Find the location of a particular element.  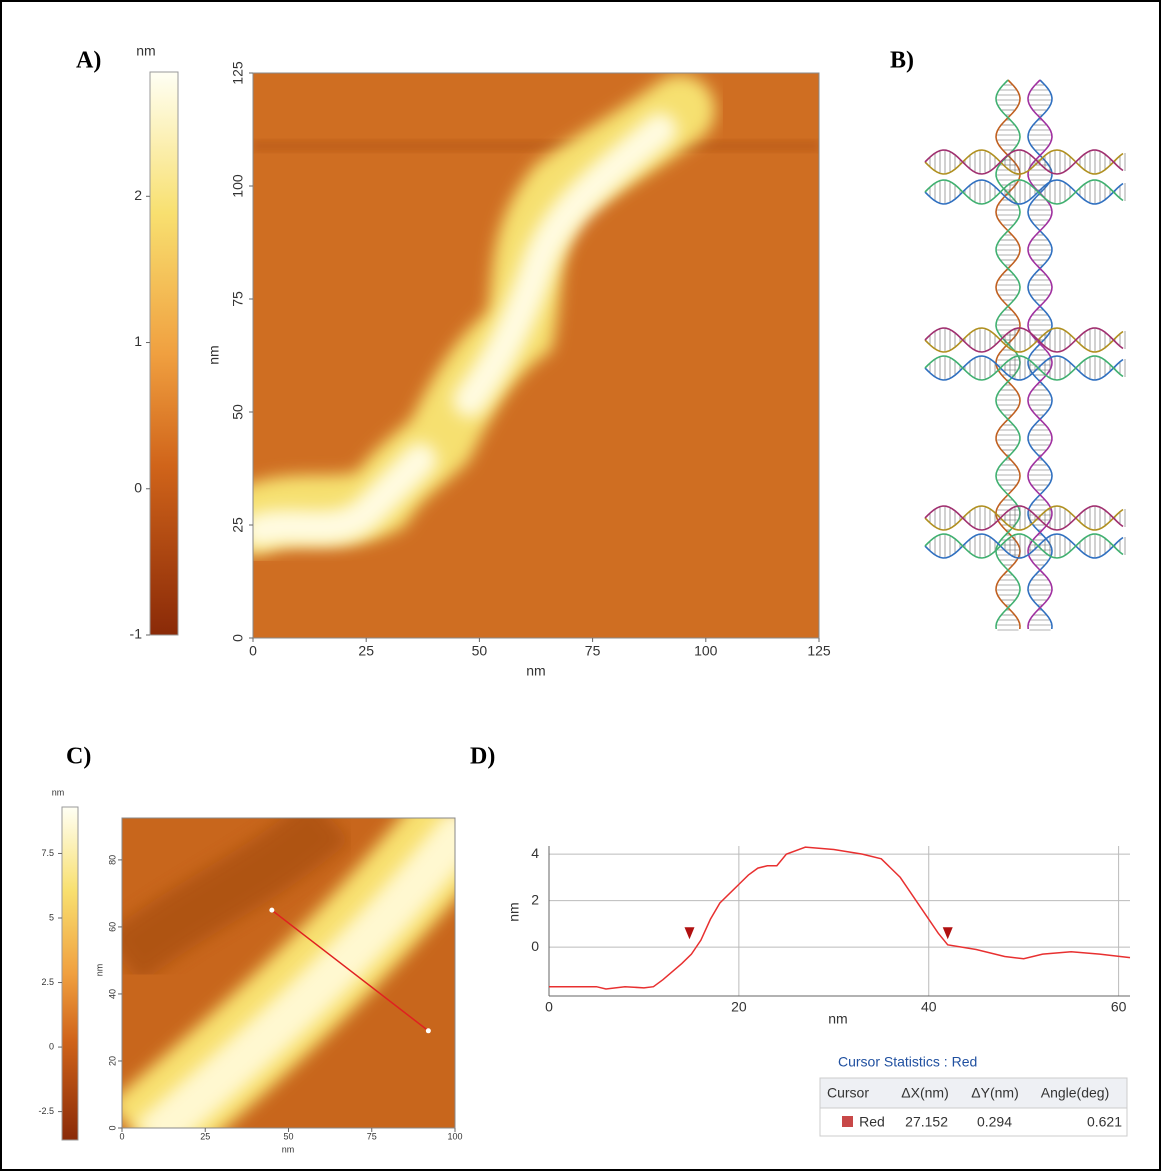

x-tick-label: 60 is located at coordinates (1119, 1007).